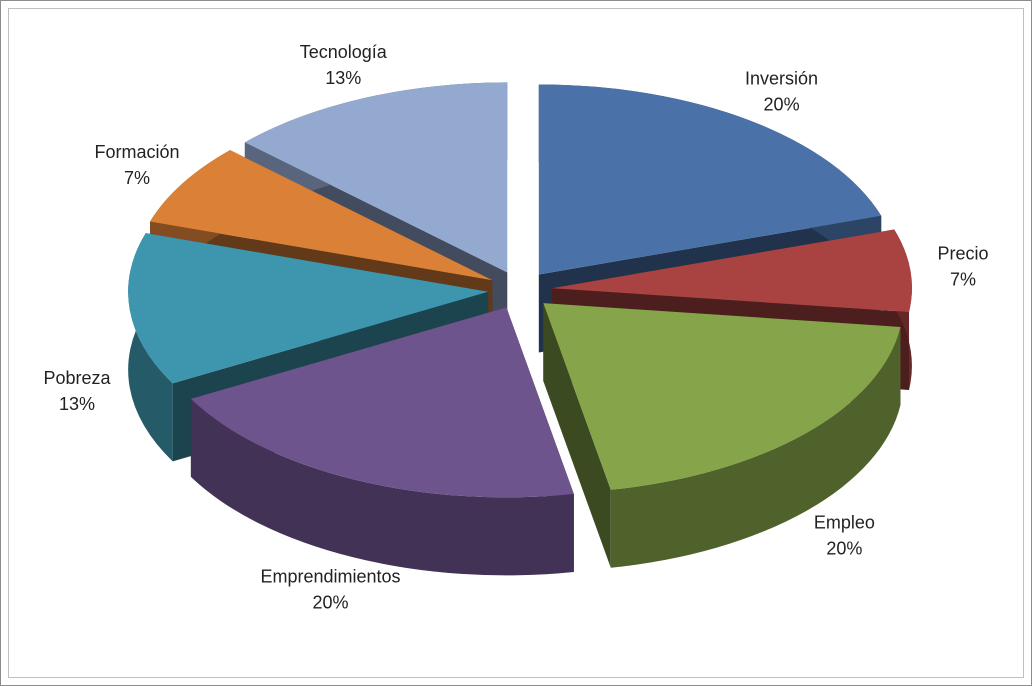 The image size is (1032, 686). What do you see at coordinates (781, 79) in the screenshot?
I see `slice-label: Inversión` at bounding box center [781, 79].